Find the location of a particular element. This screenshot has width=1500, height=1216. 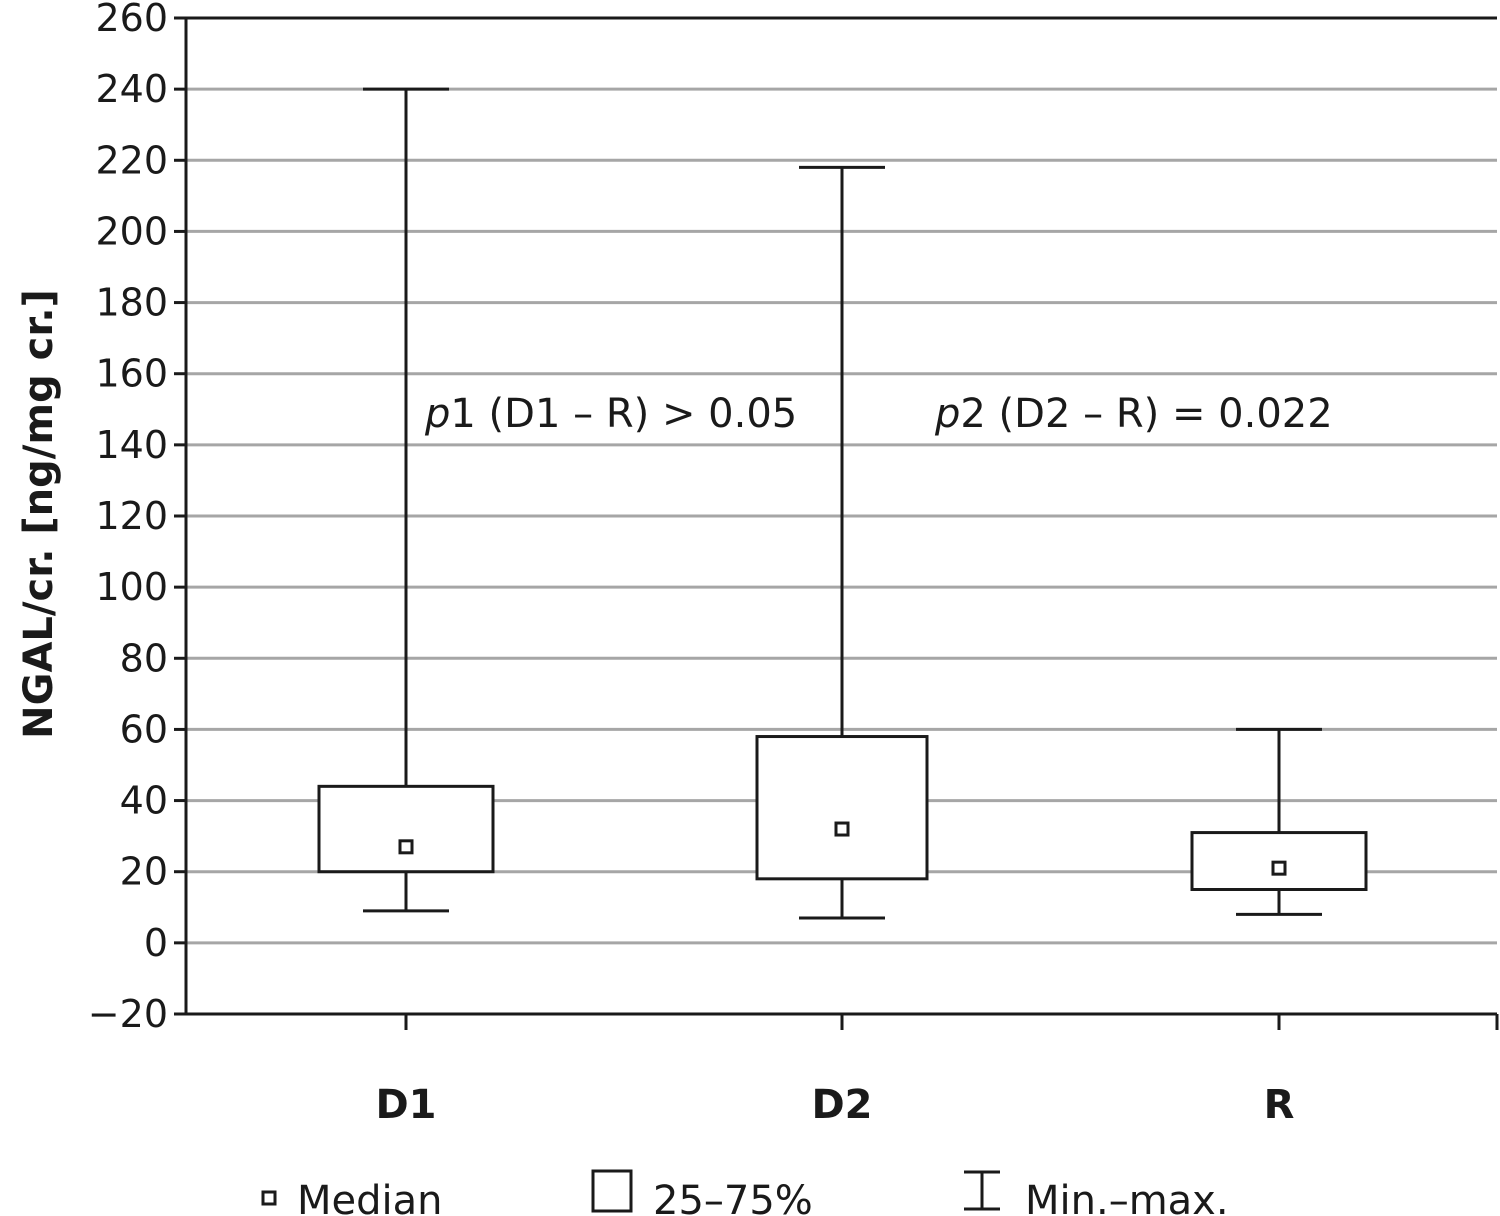

y-tick-label: 120 is located at coordinates (131, 516).